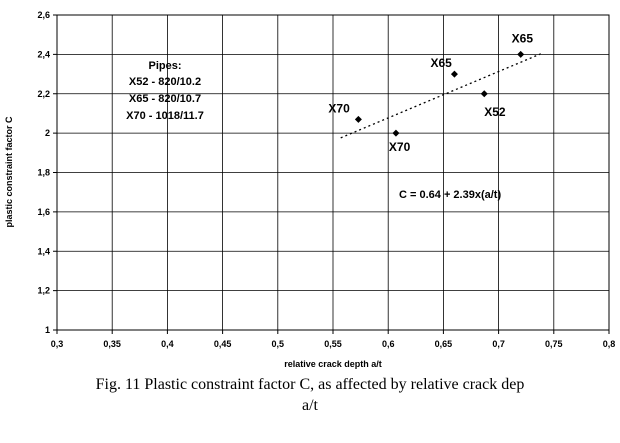  Describe the element at coordinates (278, 344) in the screenshot. I see `x-tick-label: 0,5` at that location.